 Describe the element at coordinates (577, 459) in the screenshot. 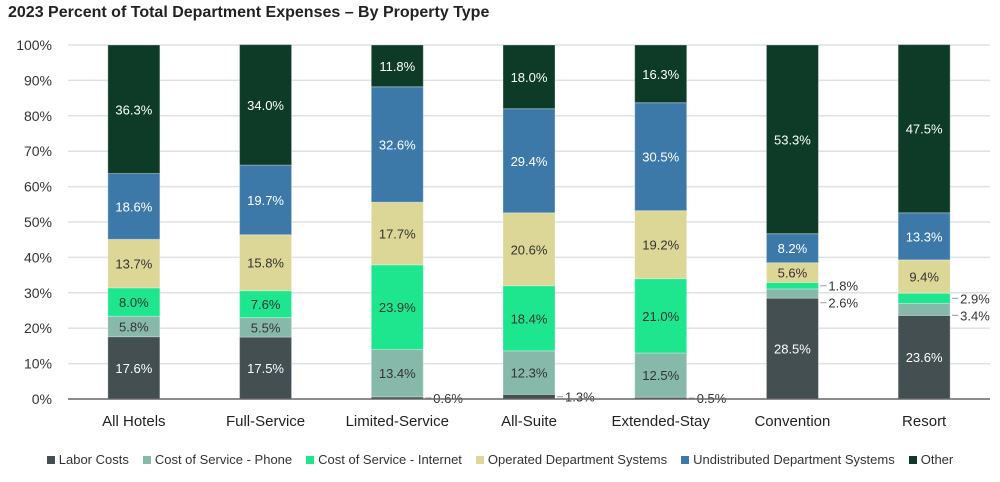

I see `legend-label: Operated Department Systems` at that location.